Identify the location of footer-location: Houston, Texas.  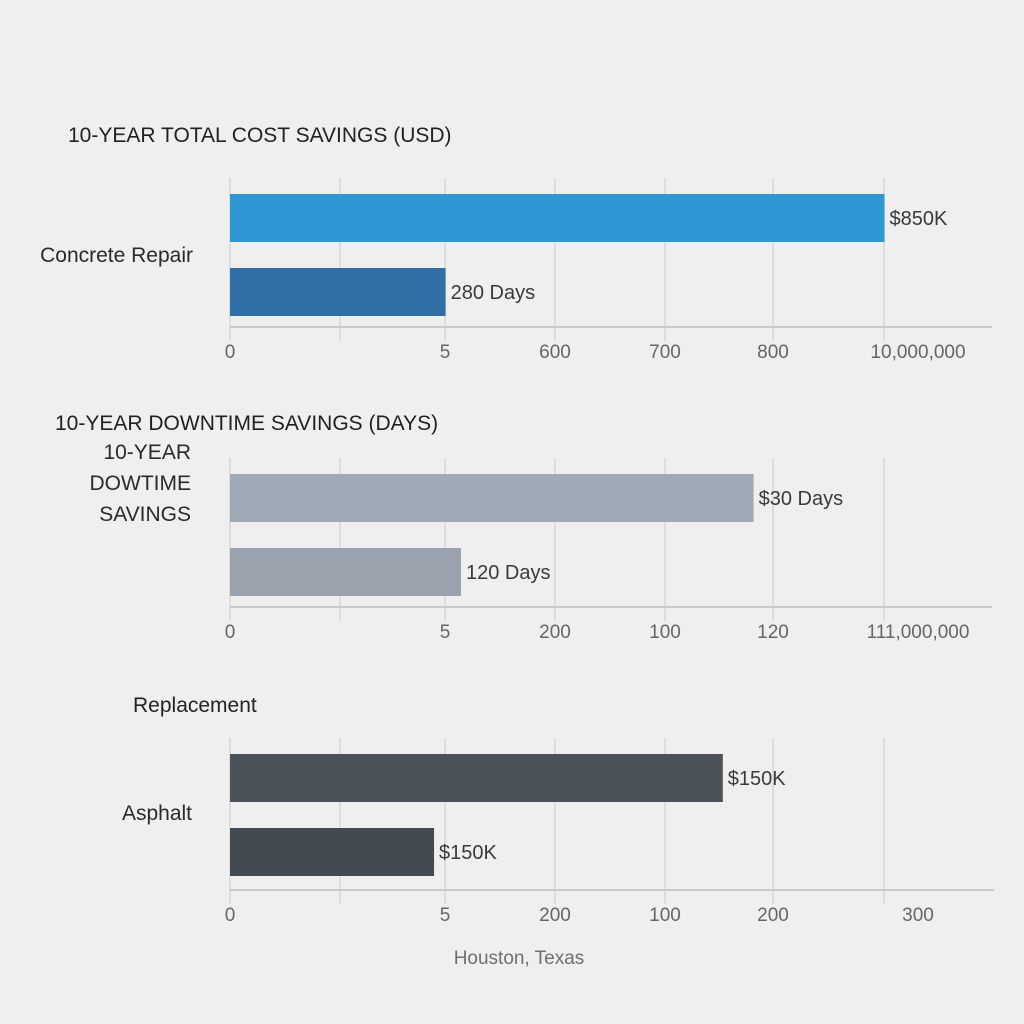
(519, 958).